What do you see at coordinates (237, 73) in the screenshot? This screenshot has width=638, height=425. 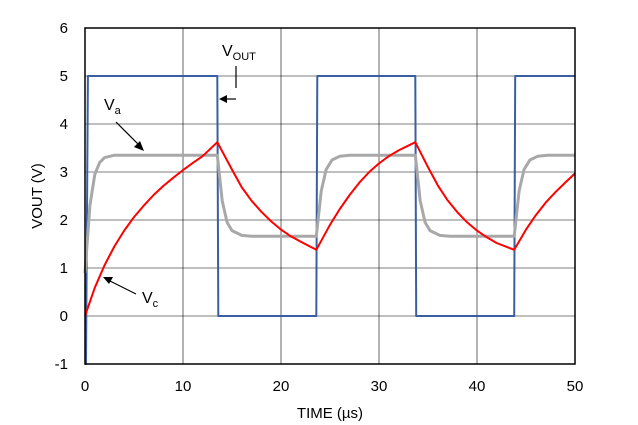 I see `annotation-vout: VOUT` at bounding box center [237, 73].